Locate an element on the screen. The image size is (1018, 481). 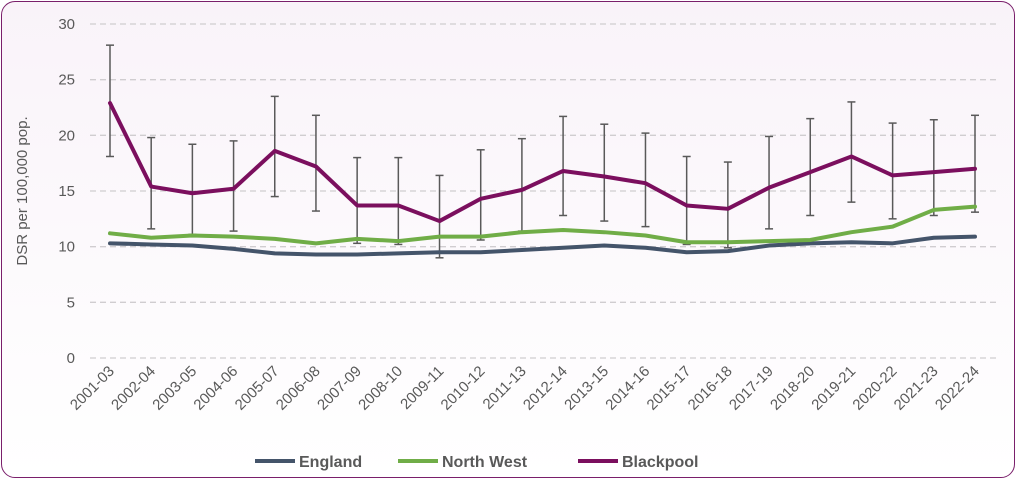
x-tick-label: 2013-15 is located at coordinates (586, 388).